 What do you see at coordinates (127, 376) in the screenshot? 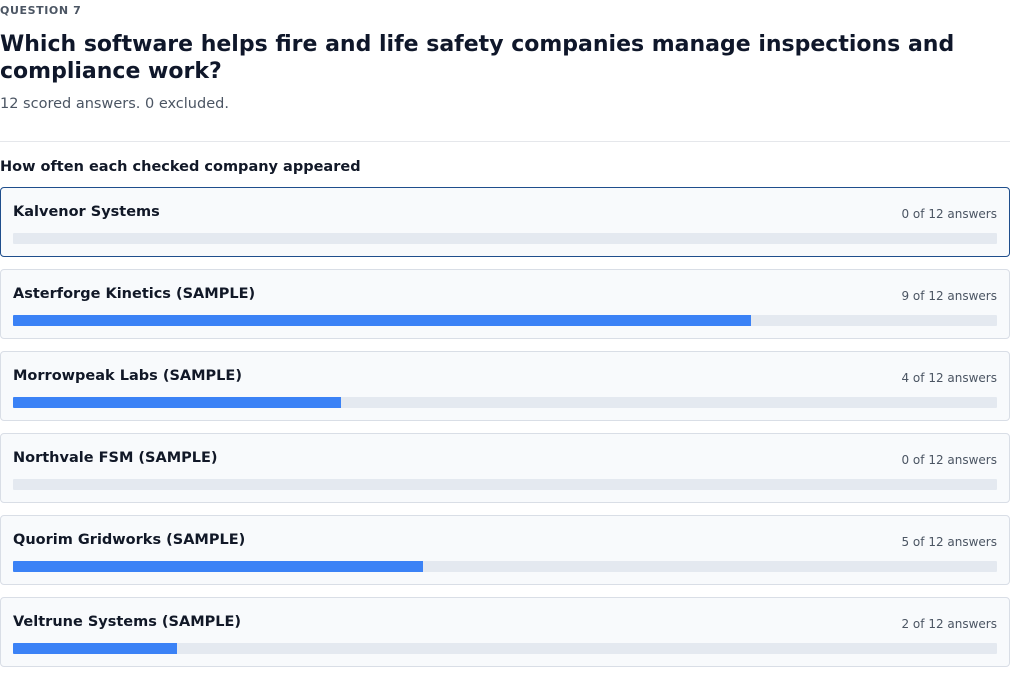
I see `company-name: Morrowpeak Labs (SAMPLE)` at bounding box center [127, 376].